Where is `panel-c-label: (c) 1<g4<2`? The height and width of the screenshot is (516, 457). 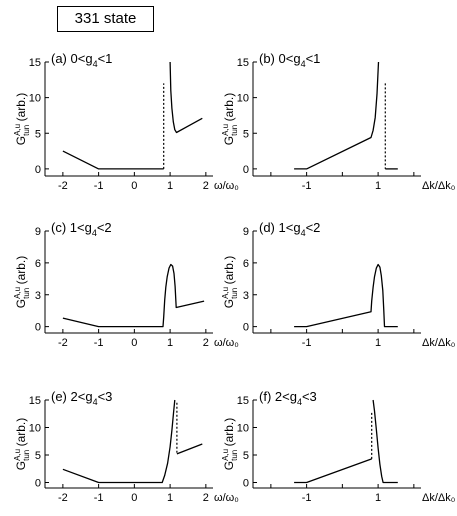 panel-c-label: (c) 1<g4<2 is located at coordinates (81, 229).